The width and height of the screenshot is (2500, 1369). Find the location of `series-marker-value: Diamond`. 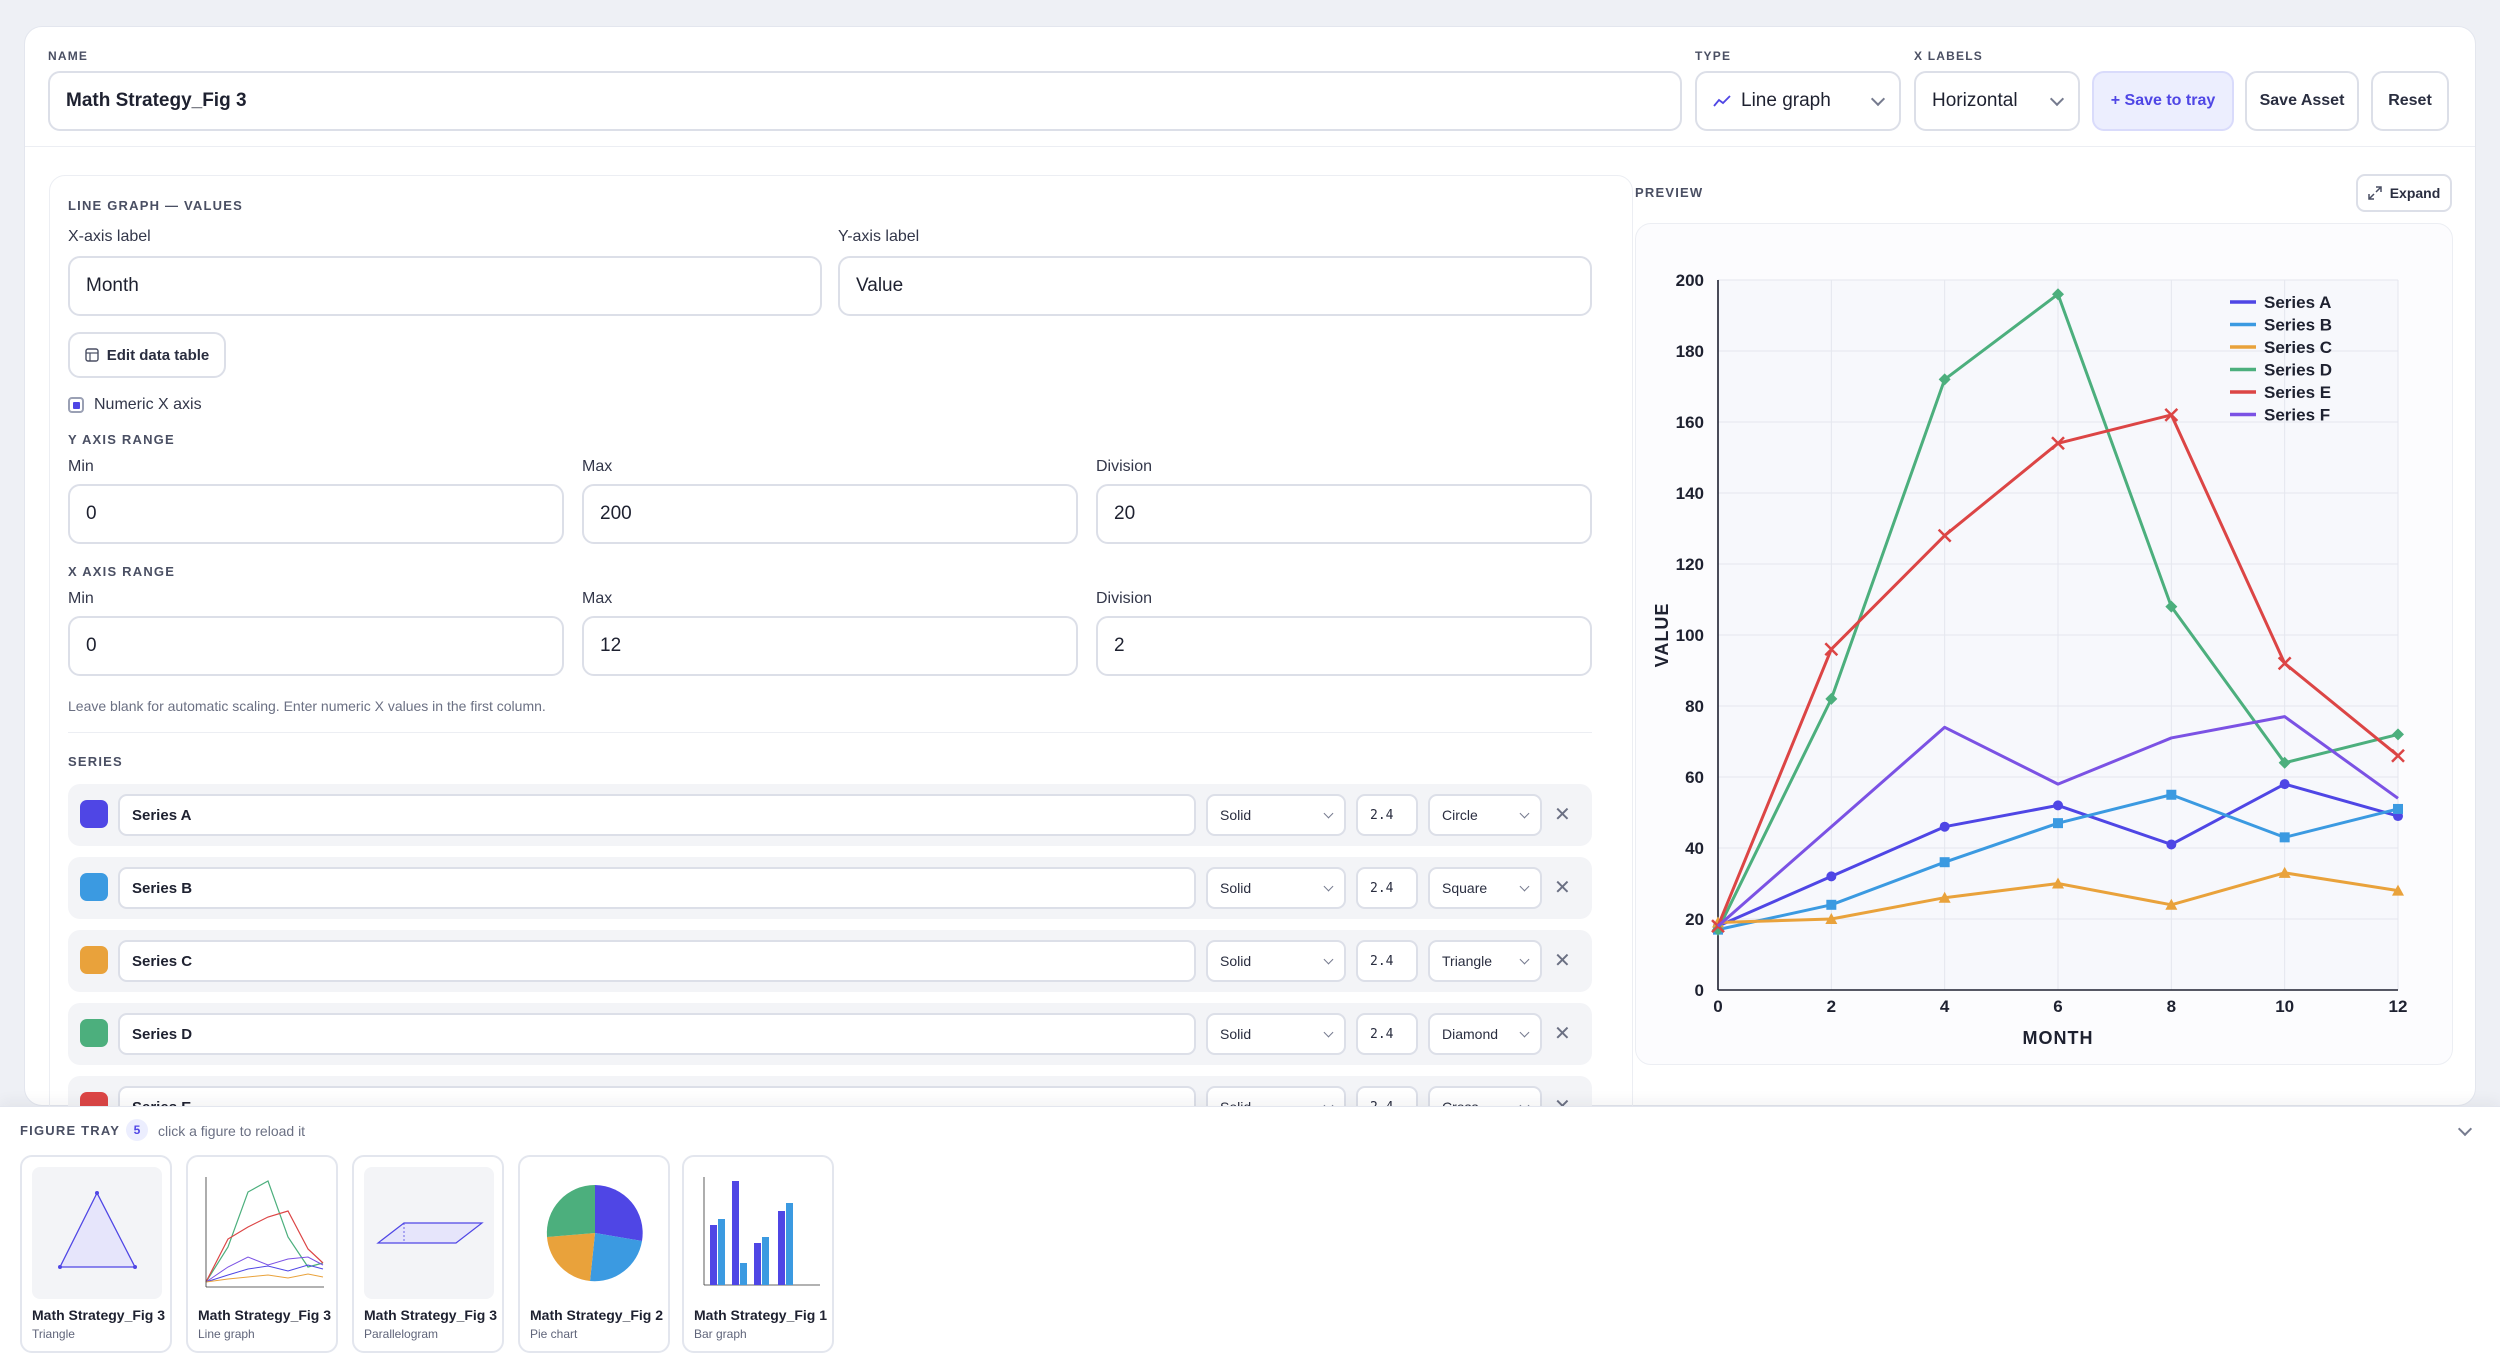

series-marker-value: Diamond is located at coordinates (1470, 1034).